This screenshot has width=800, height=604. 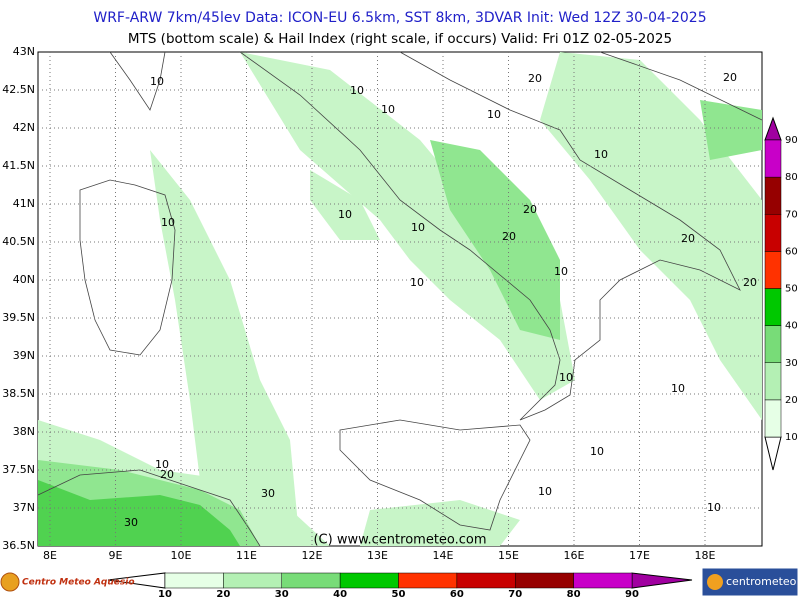 What do you see at coordinates (24, 355) in the screenshot?
I see `lat-label: 39N` at bounding box center [24, 355].